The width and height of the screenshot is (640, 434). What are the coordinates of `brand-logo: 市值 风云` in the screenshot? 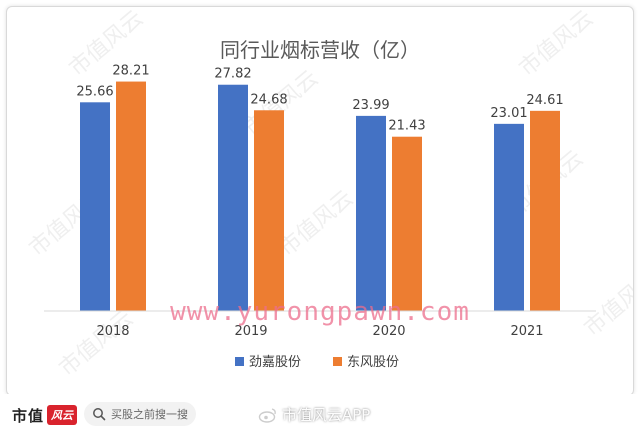 It's located at (45, 415).